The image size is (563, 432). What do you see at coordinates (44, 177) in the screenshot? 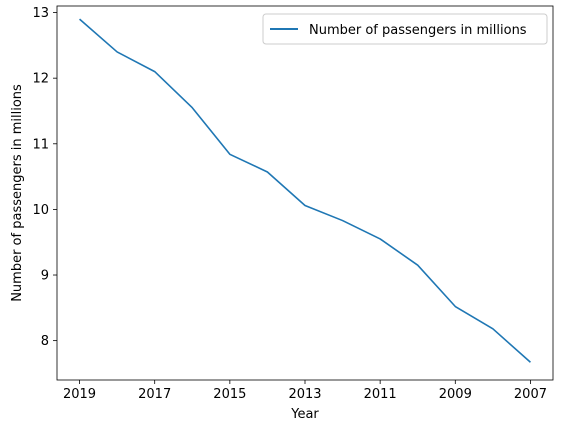
I see `y-axis-ticks: 8 9 10 11 12 13` at bounding box center [44, 177].